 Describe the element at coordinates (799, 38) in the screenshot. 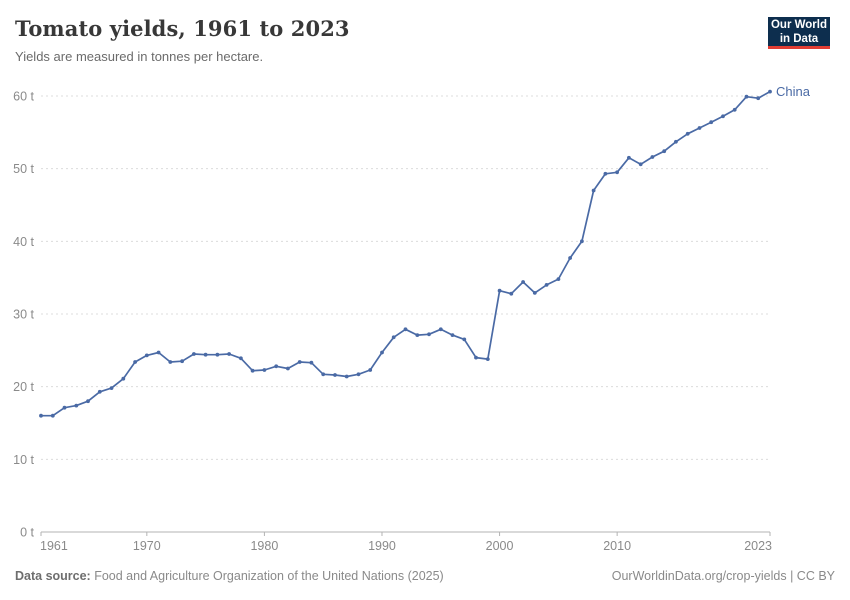

I see `owid-logo-line2: in Data` at that location.